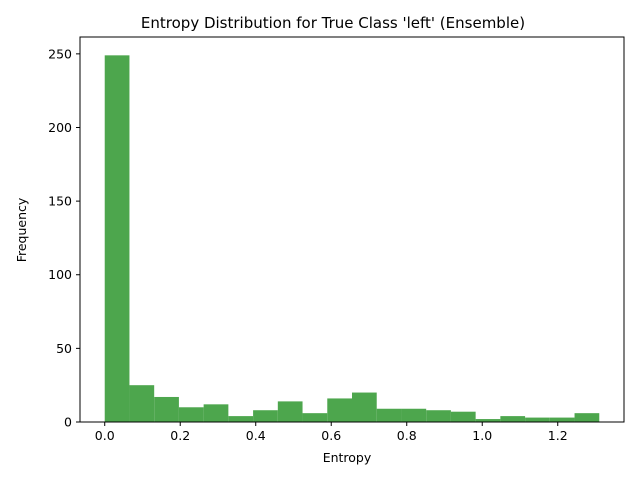  What do you see at coordinates (64, 348) in the screenshot?
I see `y-tick-label: 50` at bounding box center [64, 348].